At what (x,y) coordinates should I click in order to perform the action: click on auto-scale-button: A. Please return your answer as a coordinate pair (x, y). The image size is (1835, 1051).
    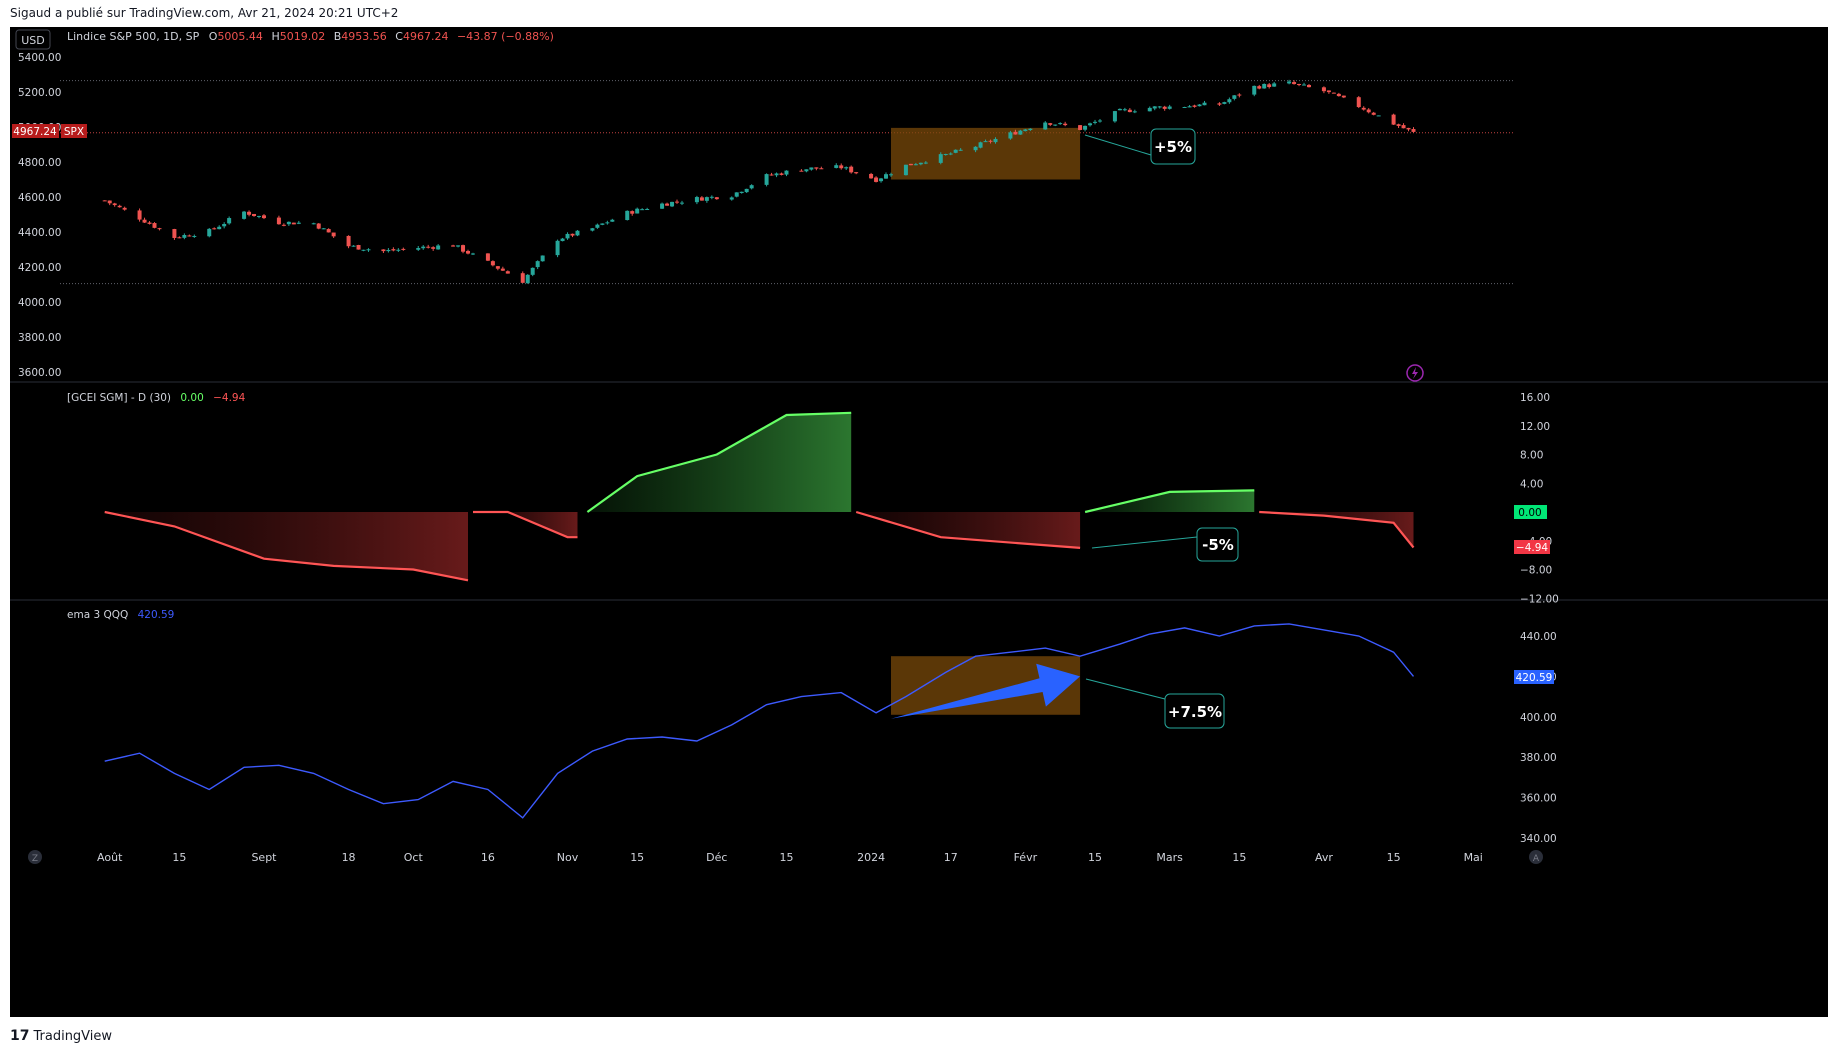
    Looking at the image, I should click on (1536, 857).